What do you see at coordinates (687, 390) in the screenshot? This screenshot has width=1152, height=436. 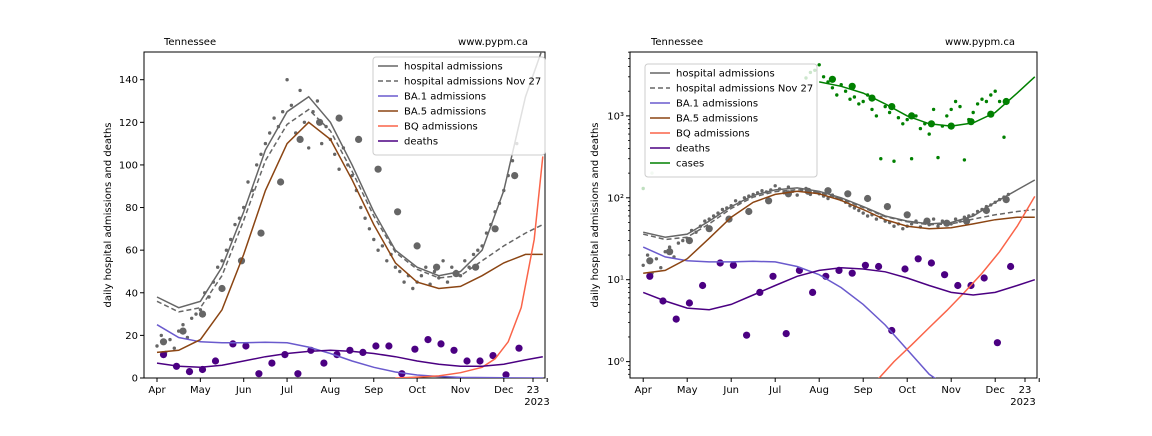 I see `log-x-tick-label: May` at bounding box center [687, 390].